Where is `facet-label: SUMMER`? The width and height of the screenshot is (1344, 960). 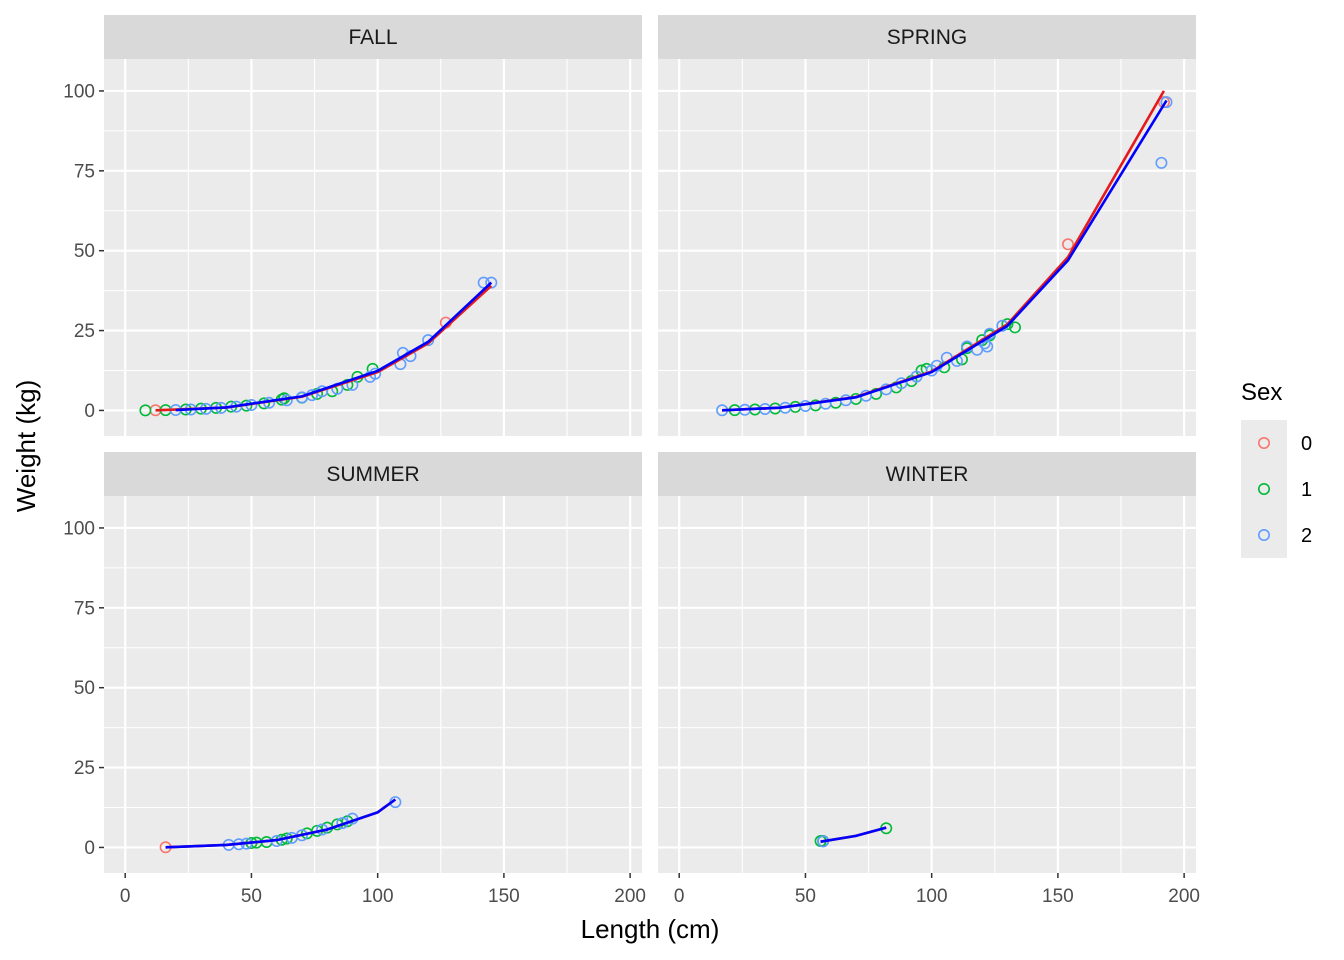 facet-label: SUMMER is located at coordinates (372, 474).